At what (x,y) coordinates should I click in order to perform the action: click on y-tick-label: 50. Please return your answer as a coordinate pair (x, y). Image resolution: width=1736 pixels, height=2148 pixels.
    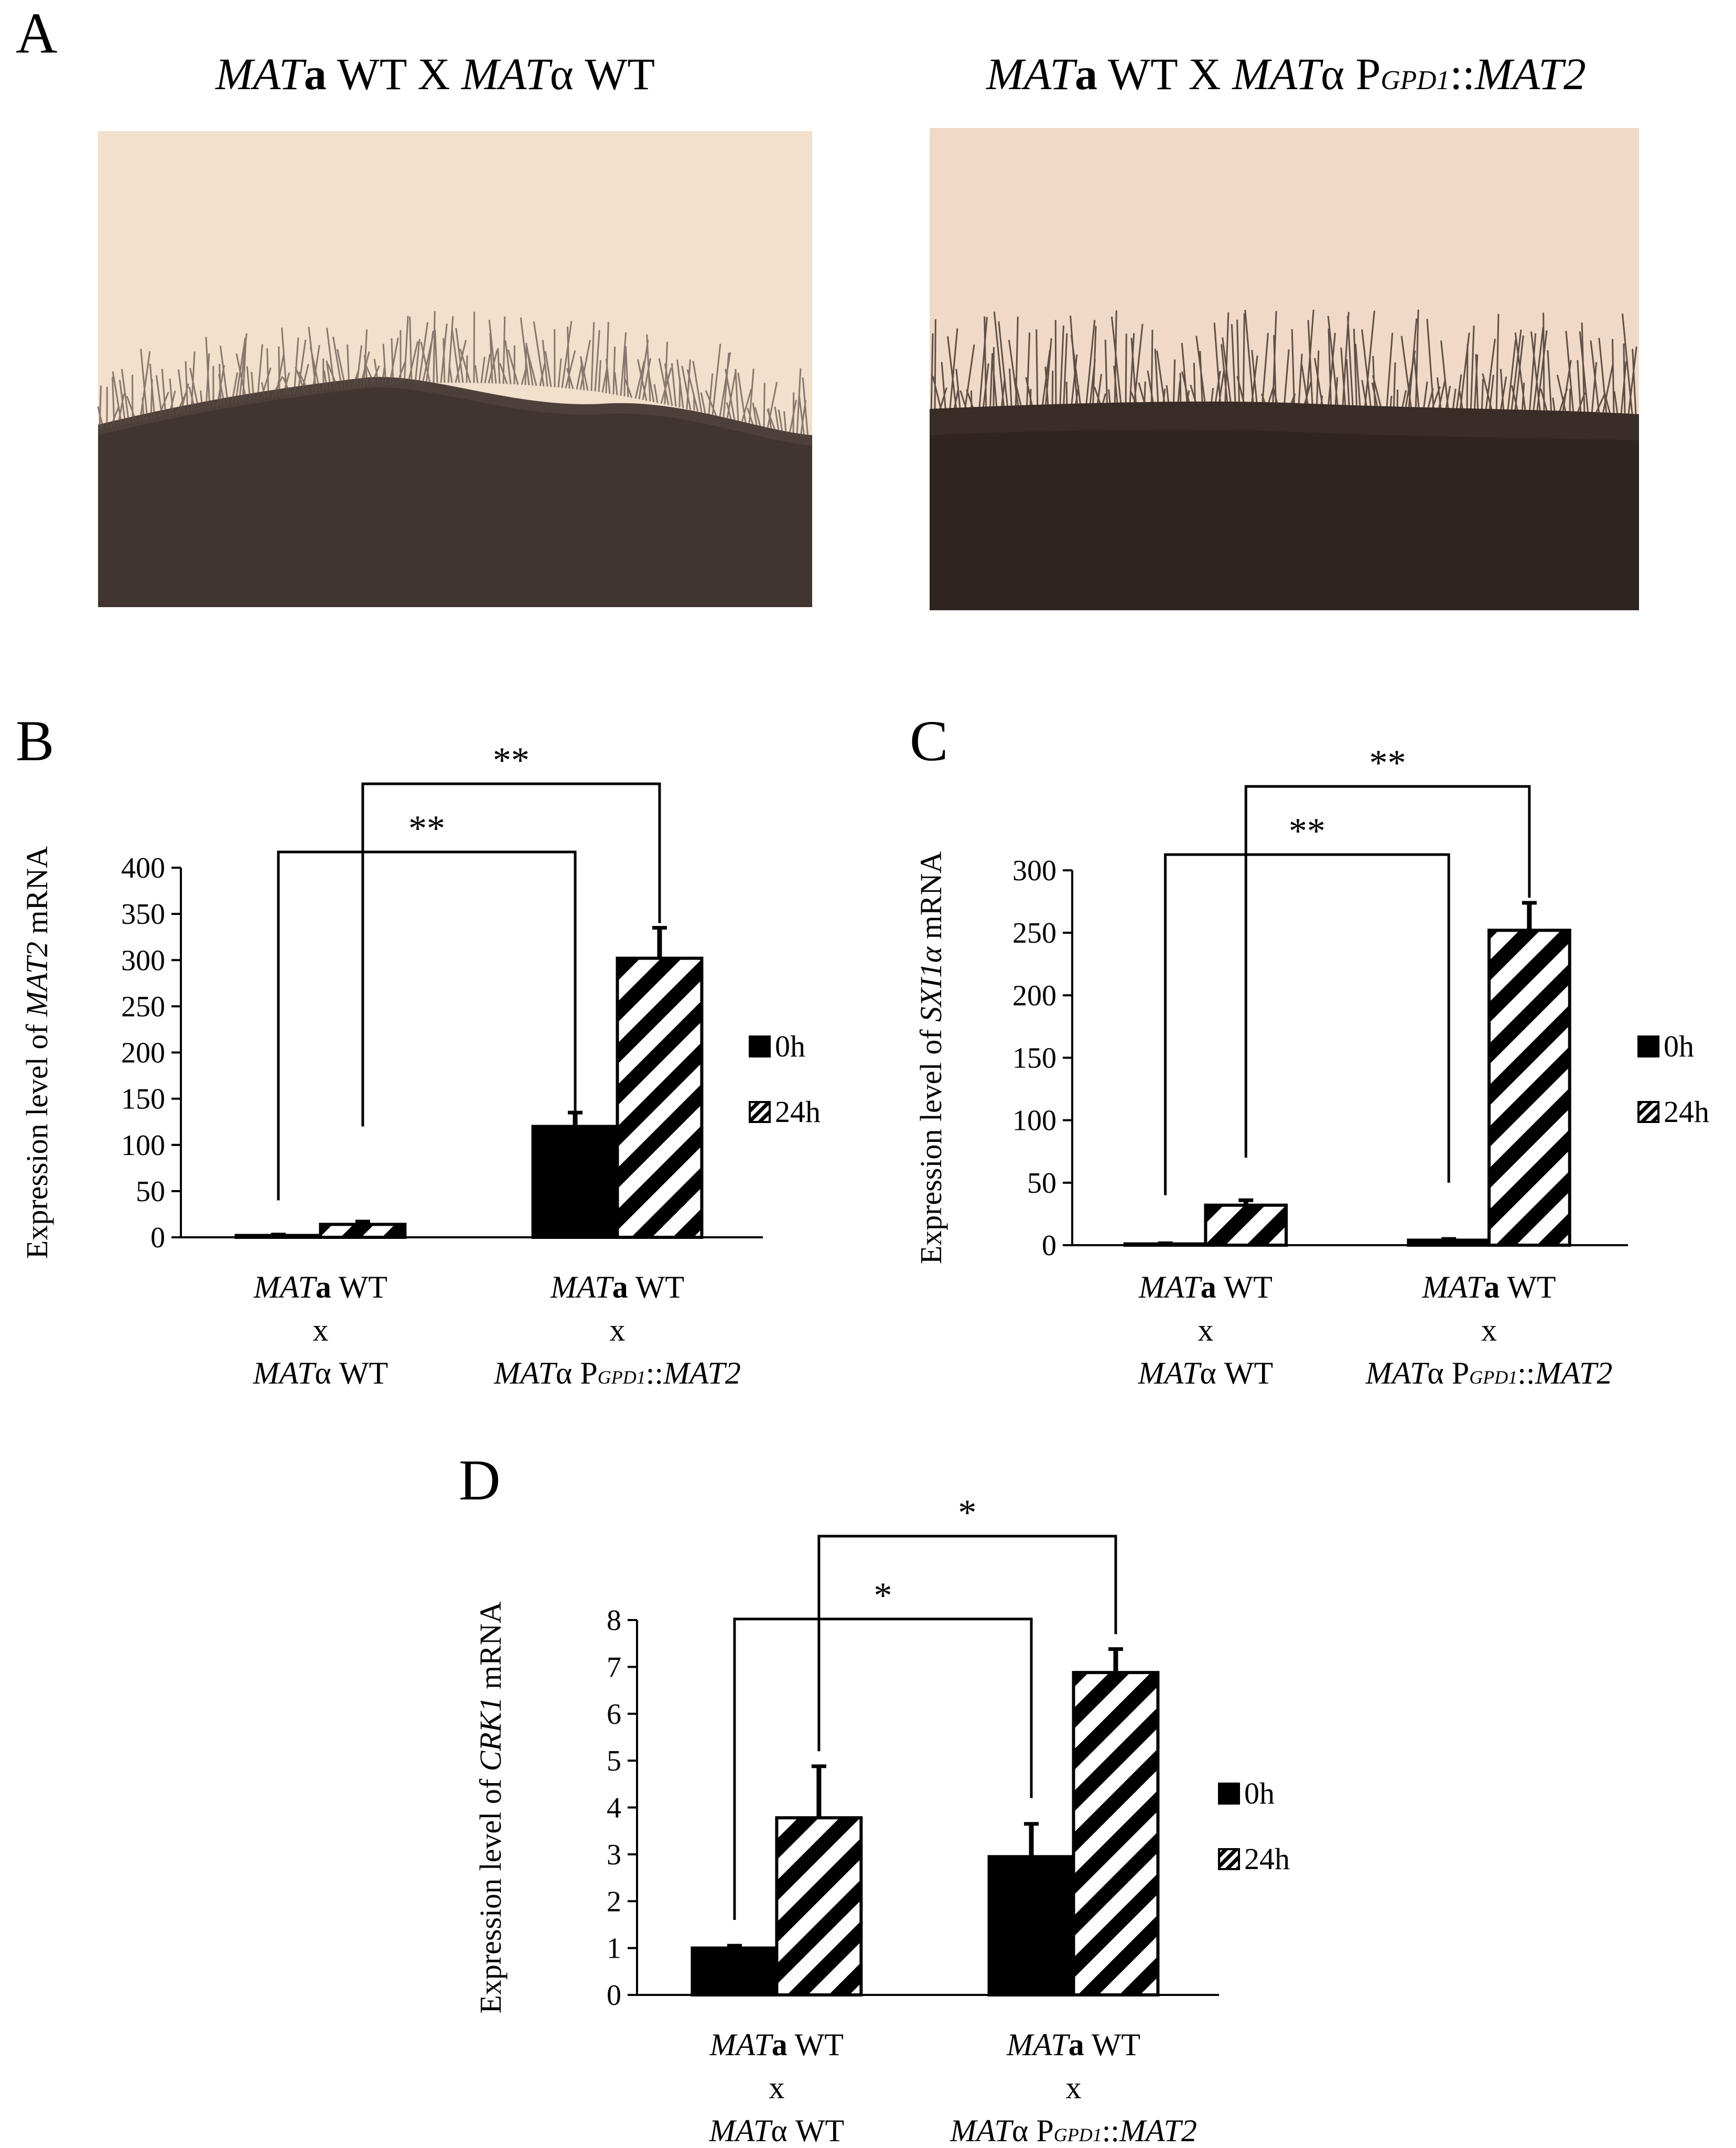
    Looking at the image, I should click on (1041, 1183).